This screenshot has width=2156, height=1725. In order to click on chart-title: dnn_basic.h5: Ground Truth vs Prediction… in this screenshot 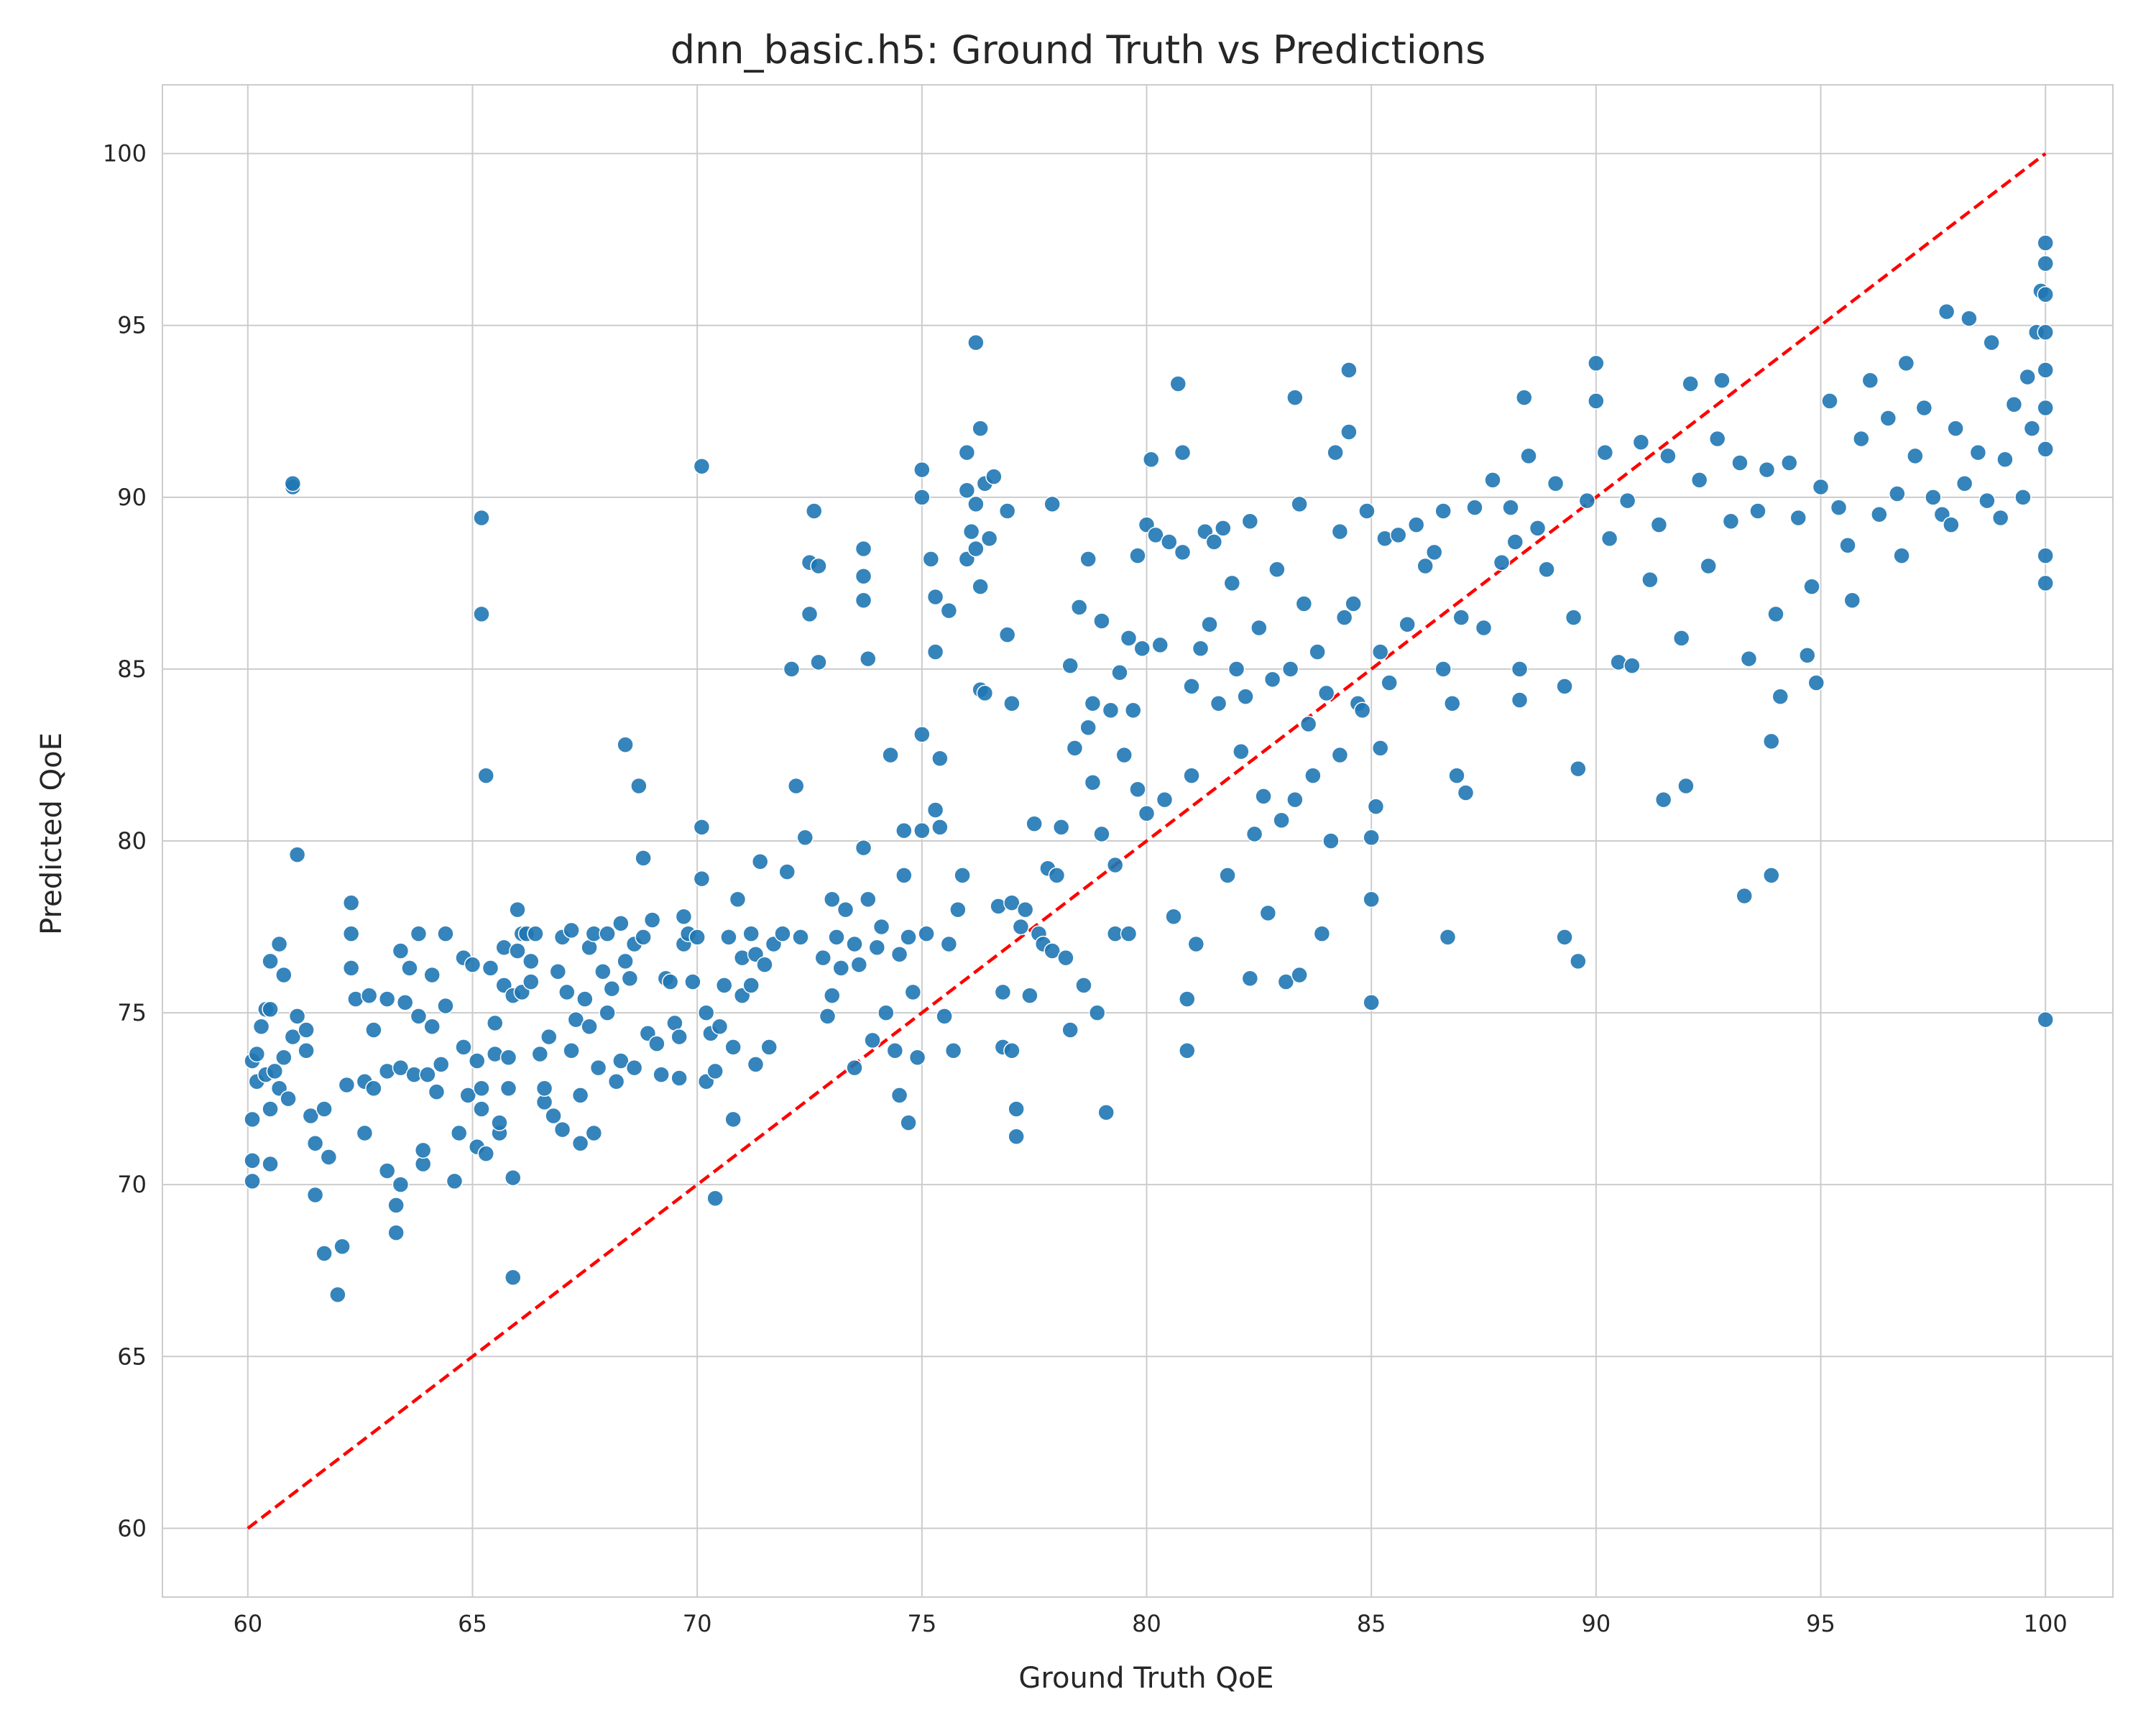, I will do `click(1078, 50)`.